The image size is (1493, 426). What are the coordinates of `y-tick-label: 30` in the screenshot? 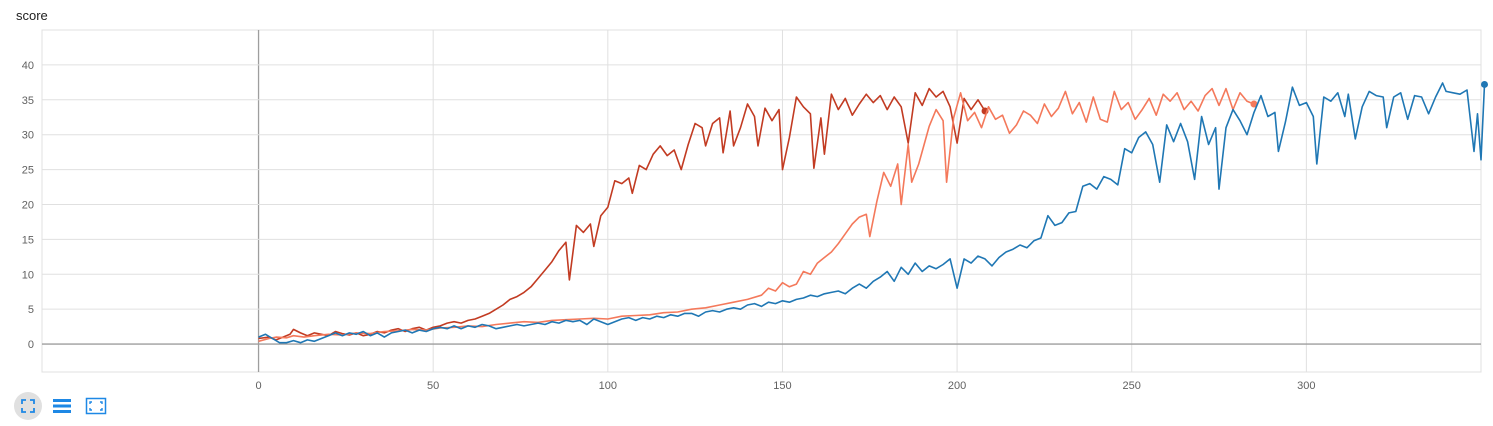 It's located at (28, 136).